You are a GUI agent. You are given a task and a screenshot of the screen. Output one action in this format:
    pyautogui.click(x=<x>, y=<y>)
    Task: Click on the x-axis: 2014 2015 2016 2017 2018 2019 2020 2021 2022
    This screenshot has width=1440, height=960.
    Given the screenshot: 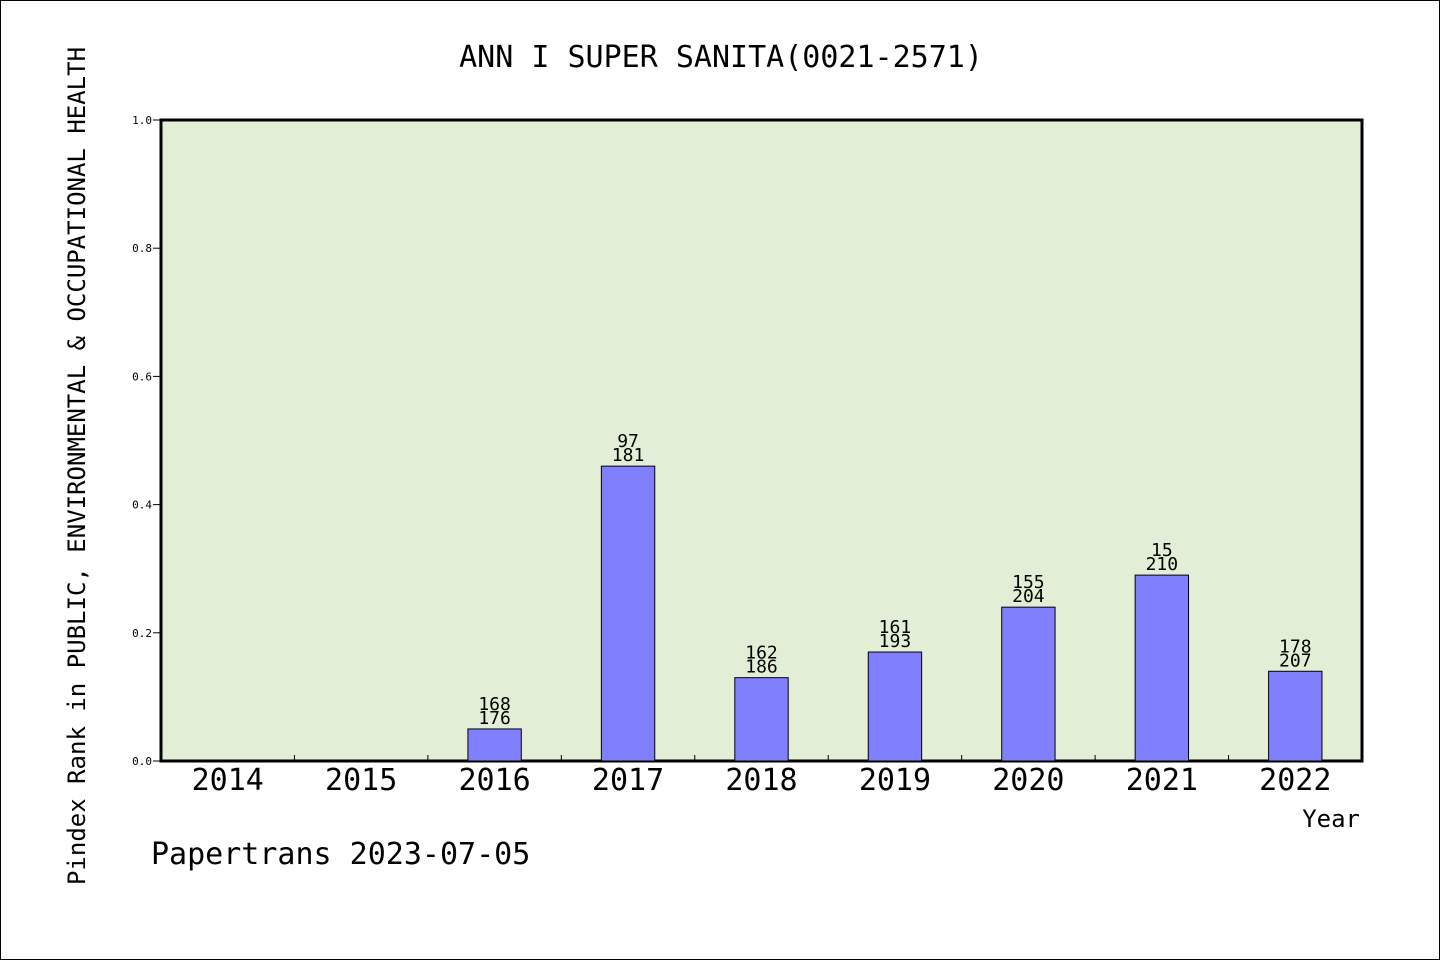 What is the action you would take?
    pyautogui.click(x=761, y=776)
    